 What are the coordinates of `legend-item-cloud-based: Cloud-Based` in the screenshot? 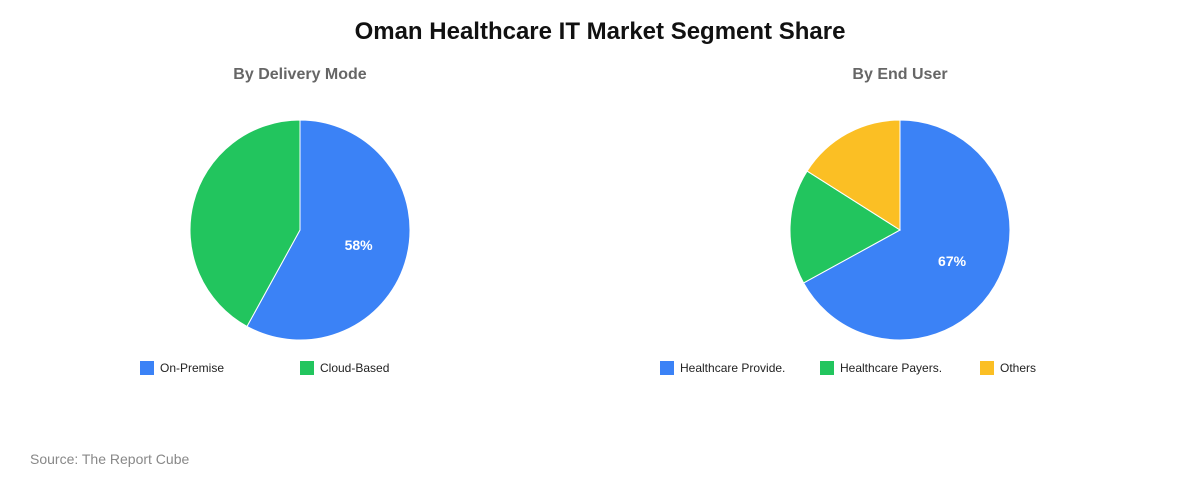 It's located at (344, 368).